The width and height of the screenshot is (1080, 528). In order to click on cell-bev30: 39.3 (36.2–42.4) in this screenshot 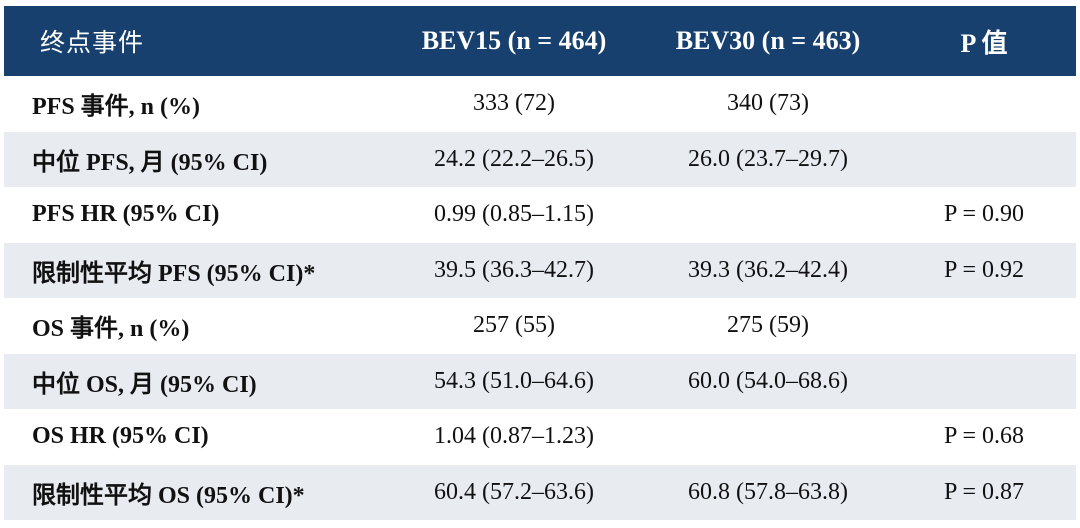, I will do `click(768, 269)`.